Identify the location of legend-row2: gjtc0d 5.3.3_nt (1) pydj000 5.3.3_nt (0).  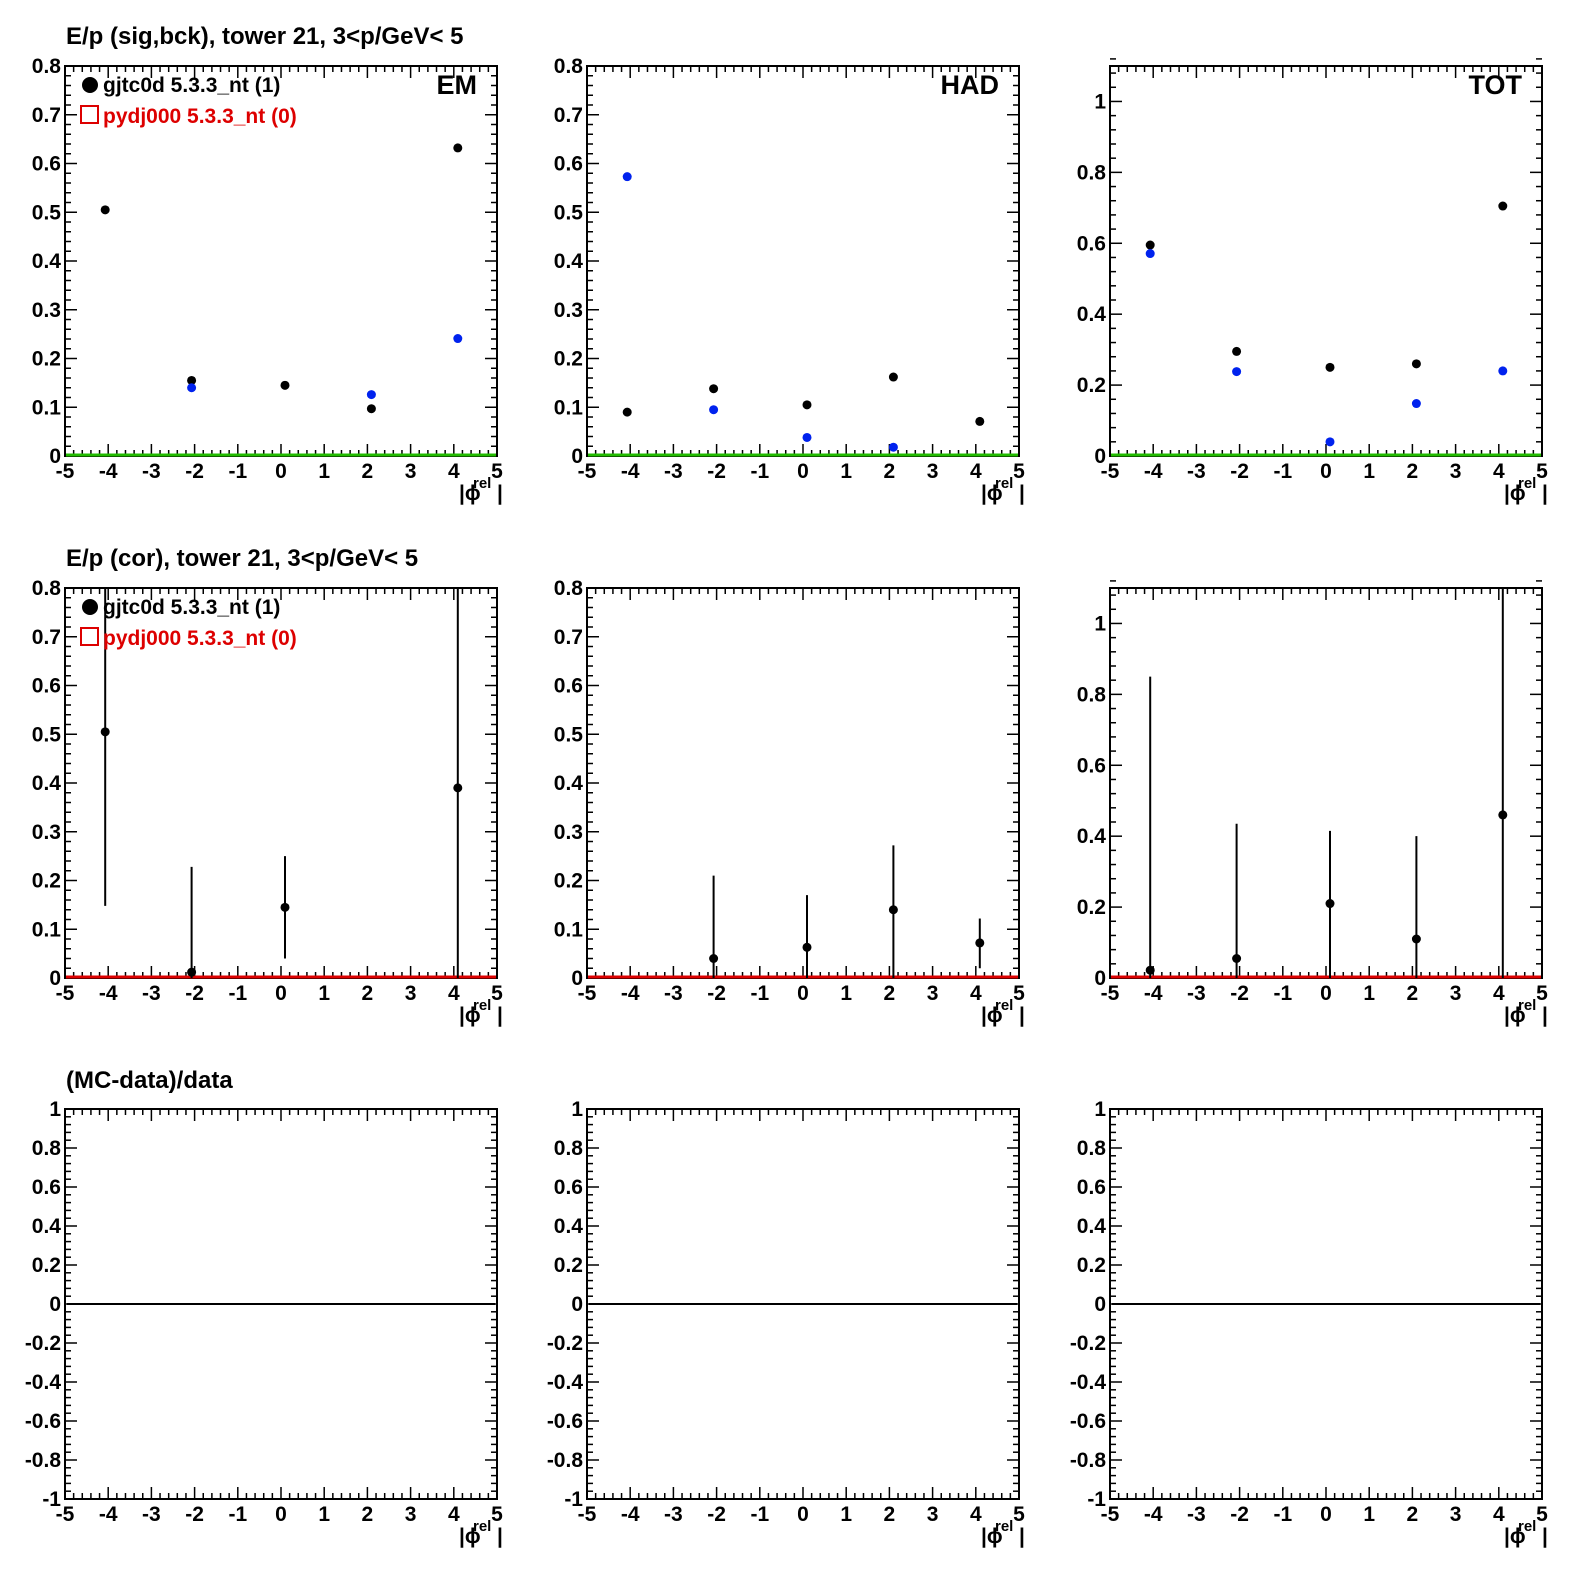
(188, 623).